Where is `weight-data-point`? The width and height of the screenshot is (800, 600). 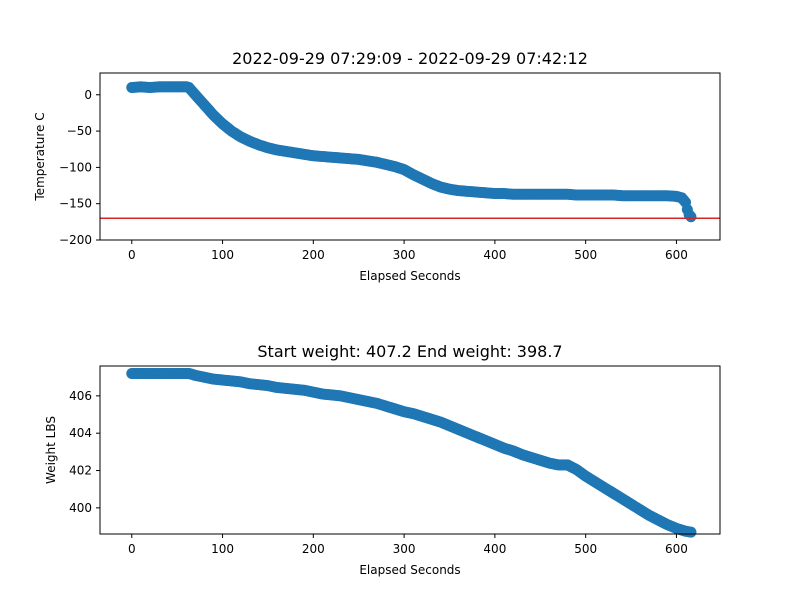 weight-data-point is located at coordinates (691, 532).